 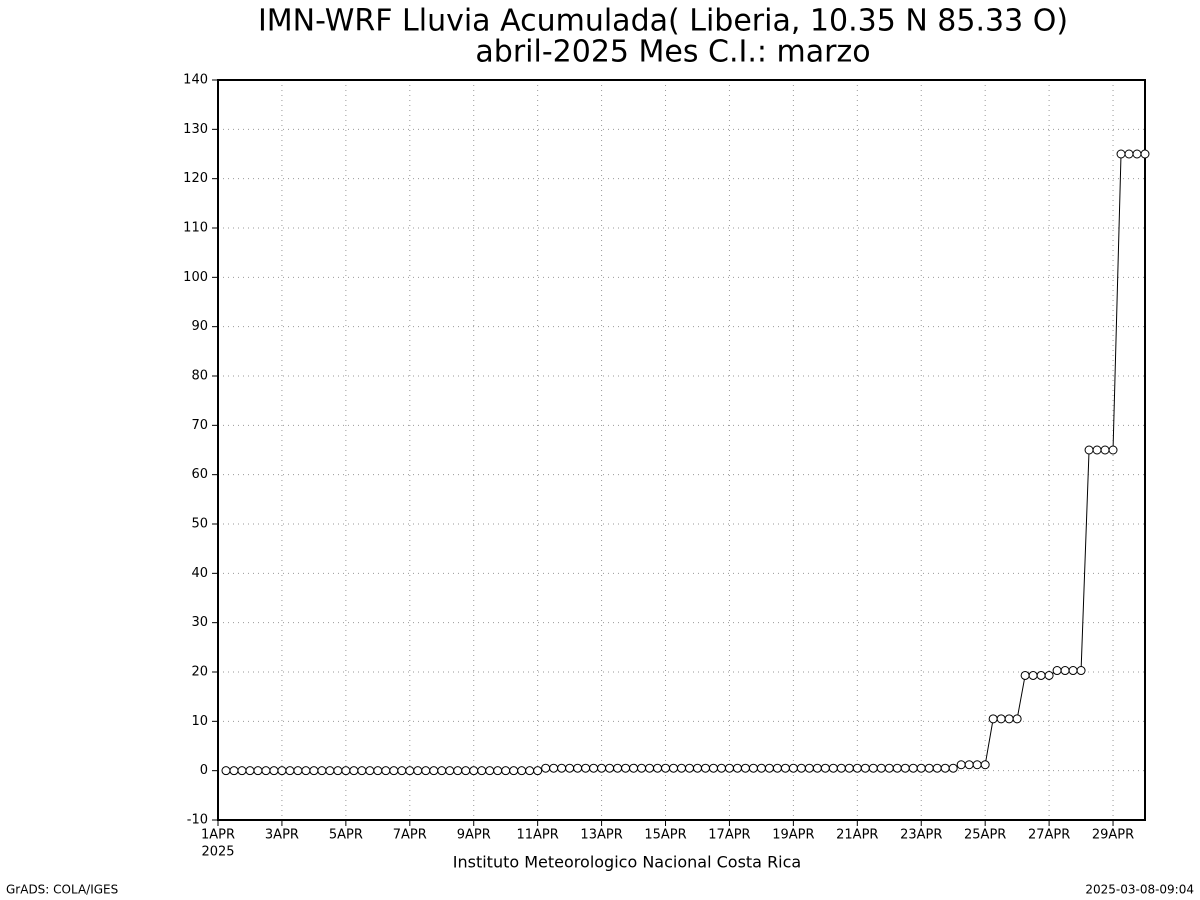 I want to click on y-tick-label: 10, so click(x=199, y=721).